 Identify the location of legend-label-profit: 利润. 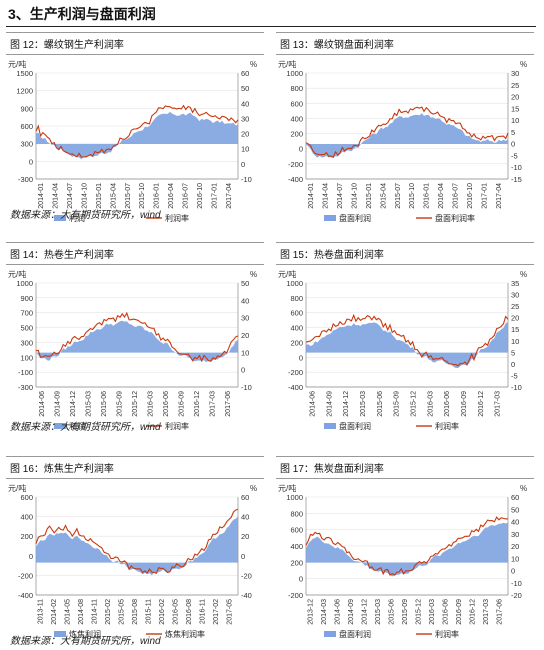
(77, 426).